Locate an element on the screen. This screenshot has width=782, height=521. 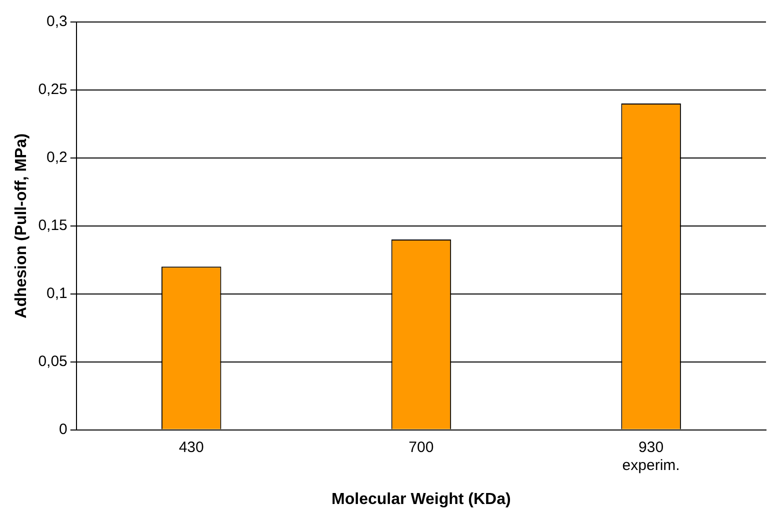
y-tick-label: 0,2 is located at coordinates (57, 157).